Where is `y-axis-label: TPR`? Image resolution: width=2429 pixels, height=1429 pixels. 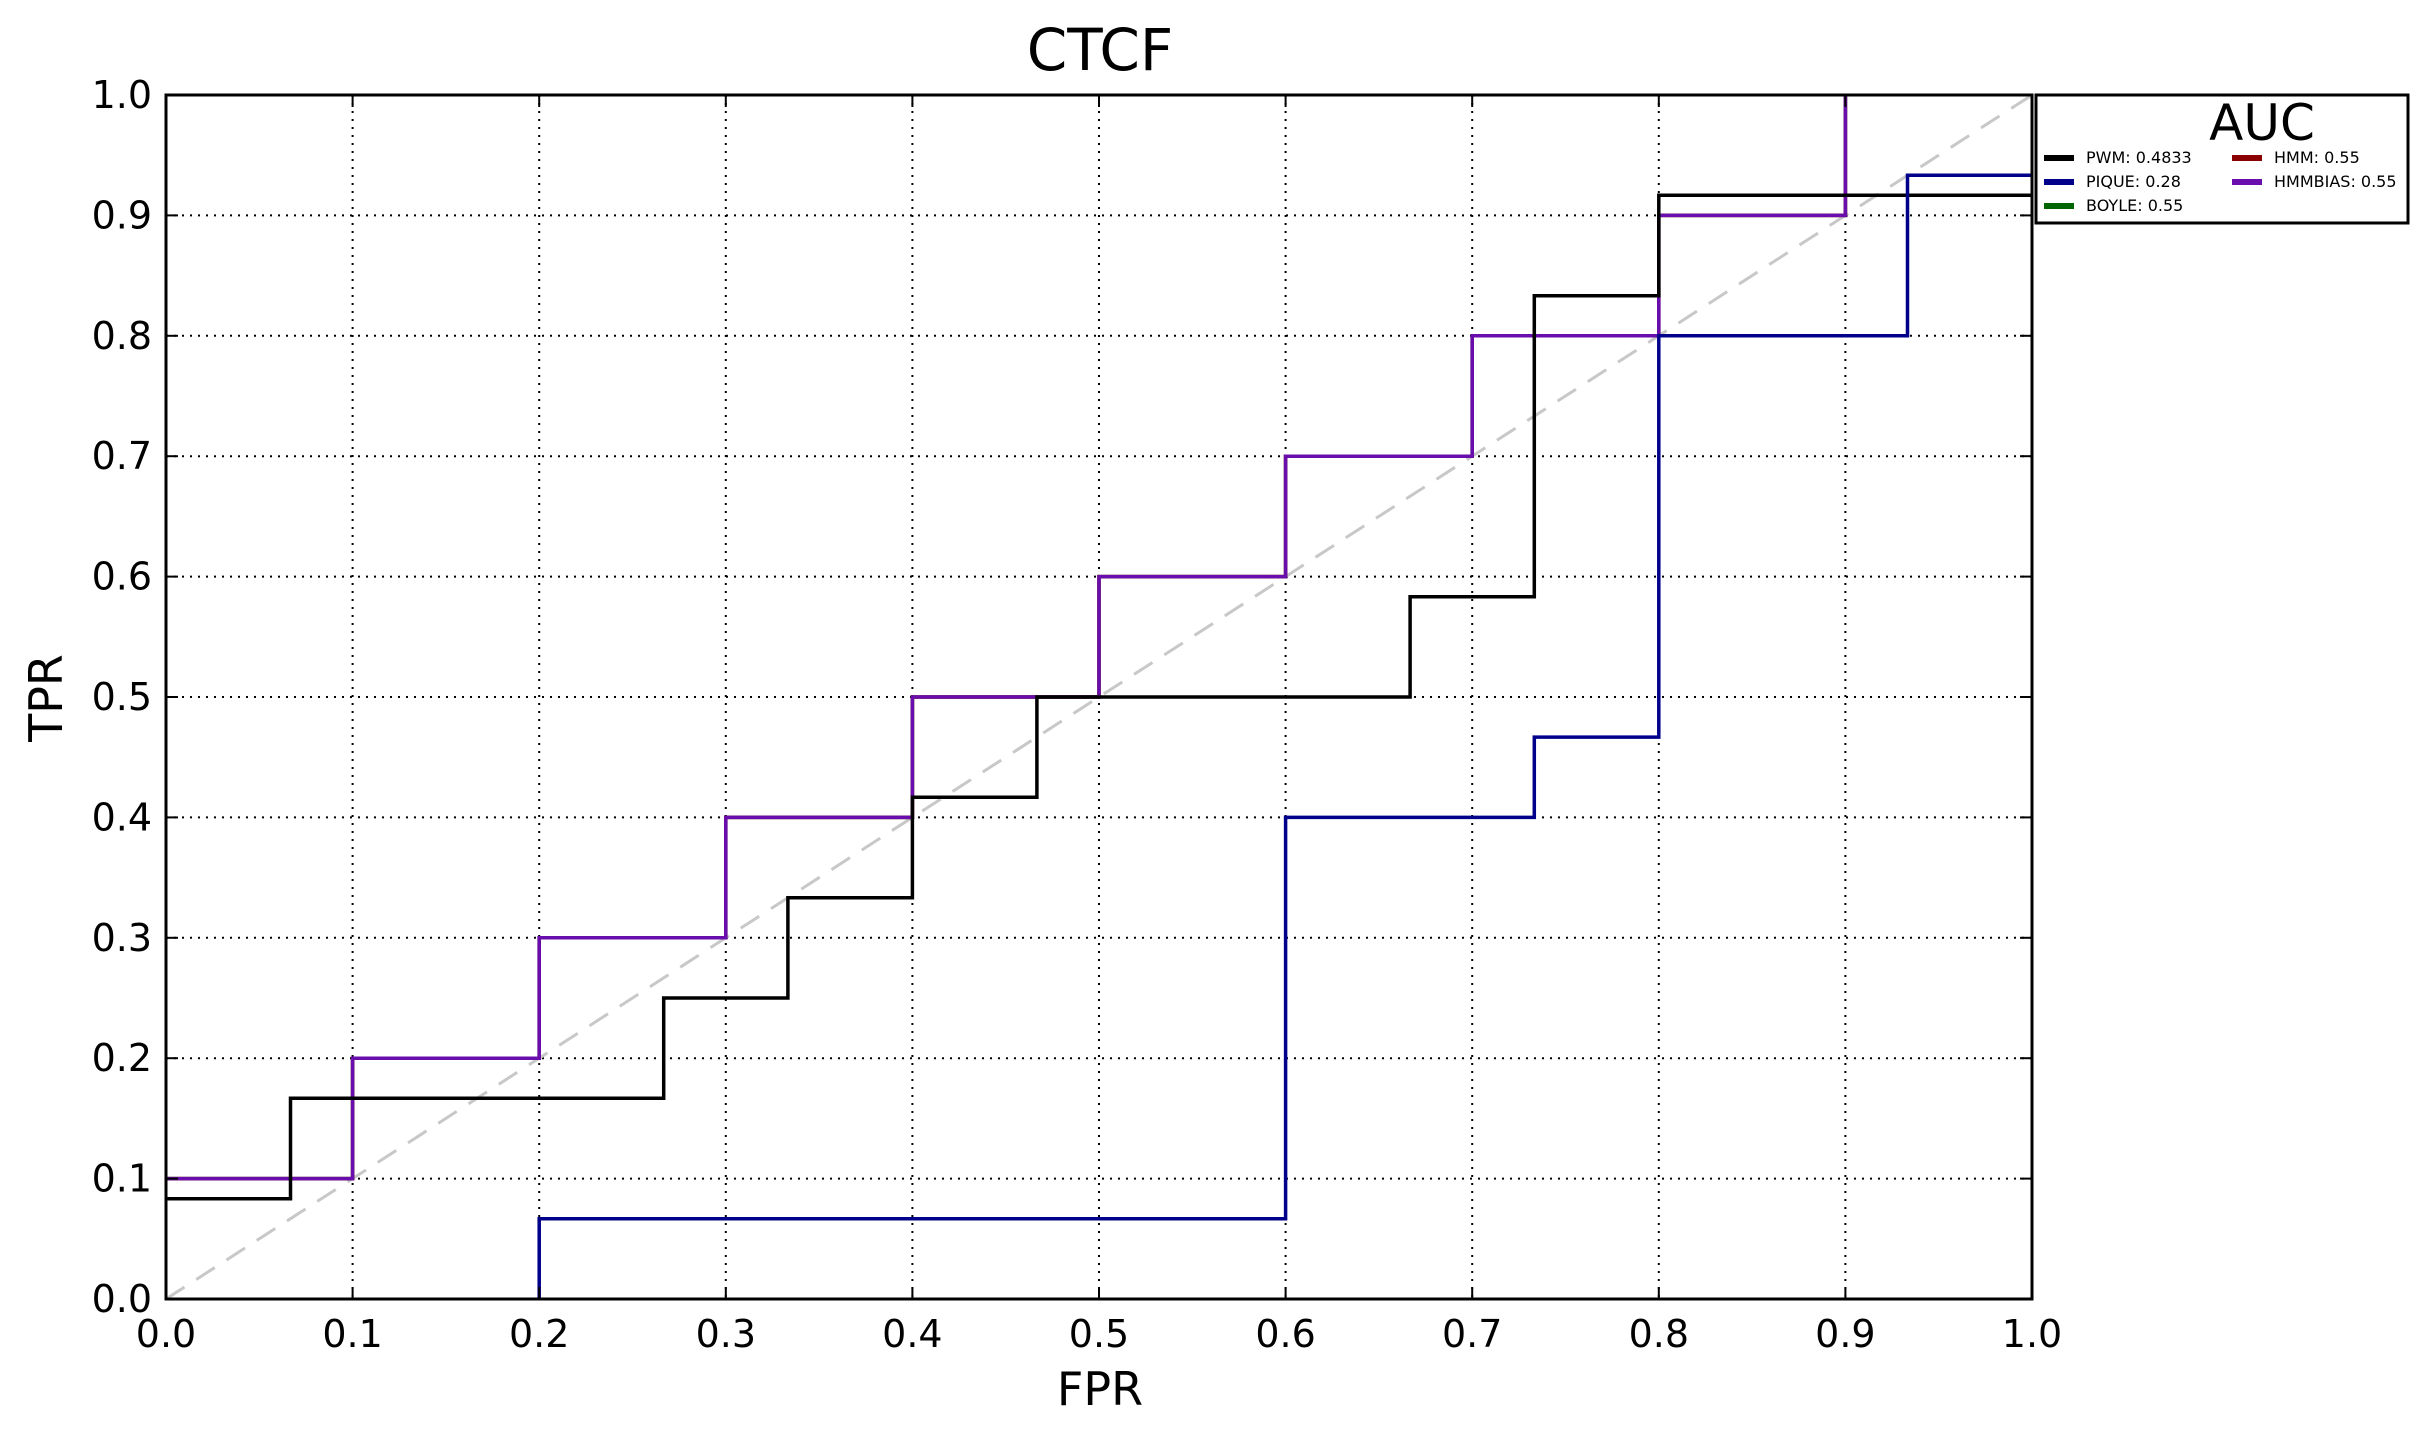
y-axis-label: TPR is located at coordinates (46, 698).